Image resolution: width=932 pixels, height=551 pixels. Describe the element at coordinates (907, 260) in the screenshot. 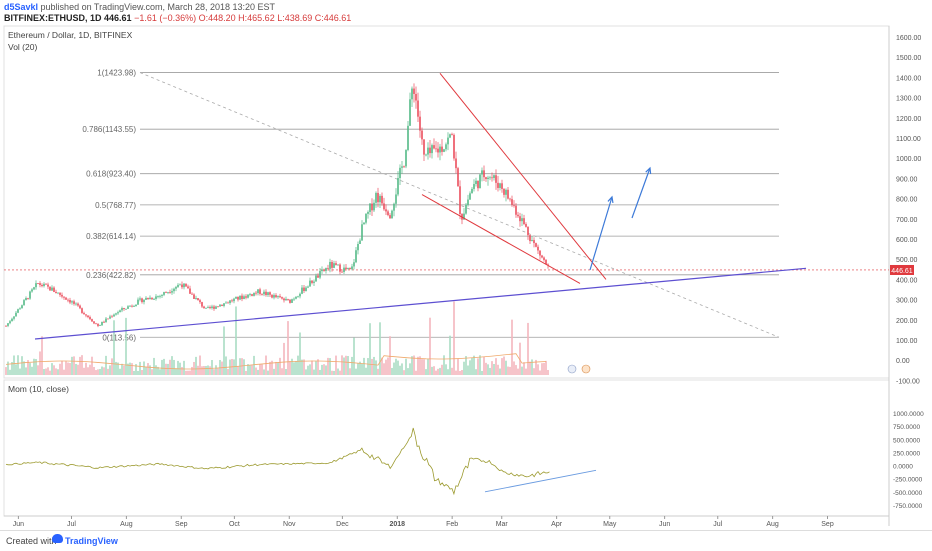

I see `price-axis-tick: 500.00` at that location.